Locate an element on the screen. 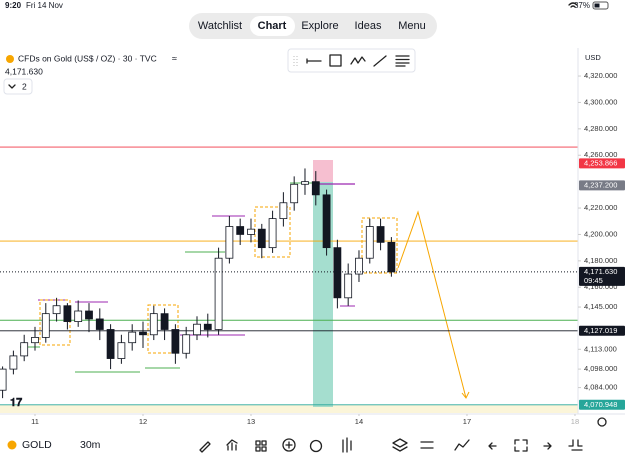  y-tick-label: 4,200.000 is located at coordinates (600, 233).